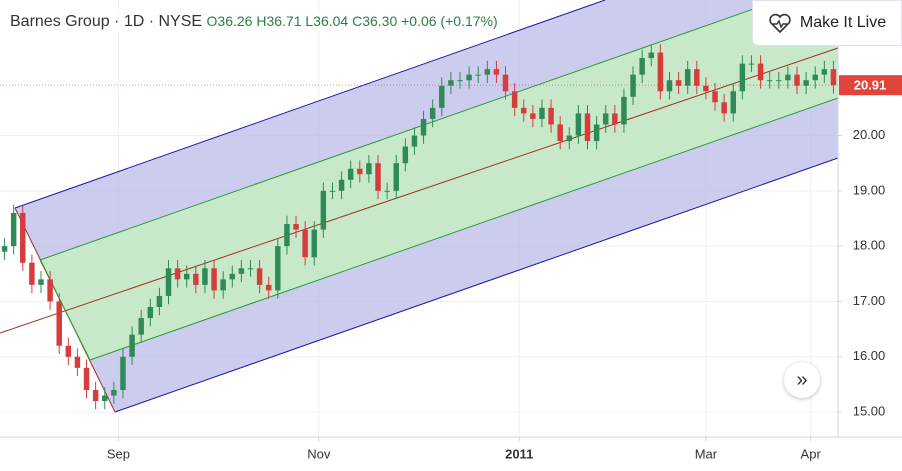  I want to click on y-tick-label: 19.00, so click(869, 189).